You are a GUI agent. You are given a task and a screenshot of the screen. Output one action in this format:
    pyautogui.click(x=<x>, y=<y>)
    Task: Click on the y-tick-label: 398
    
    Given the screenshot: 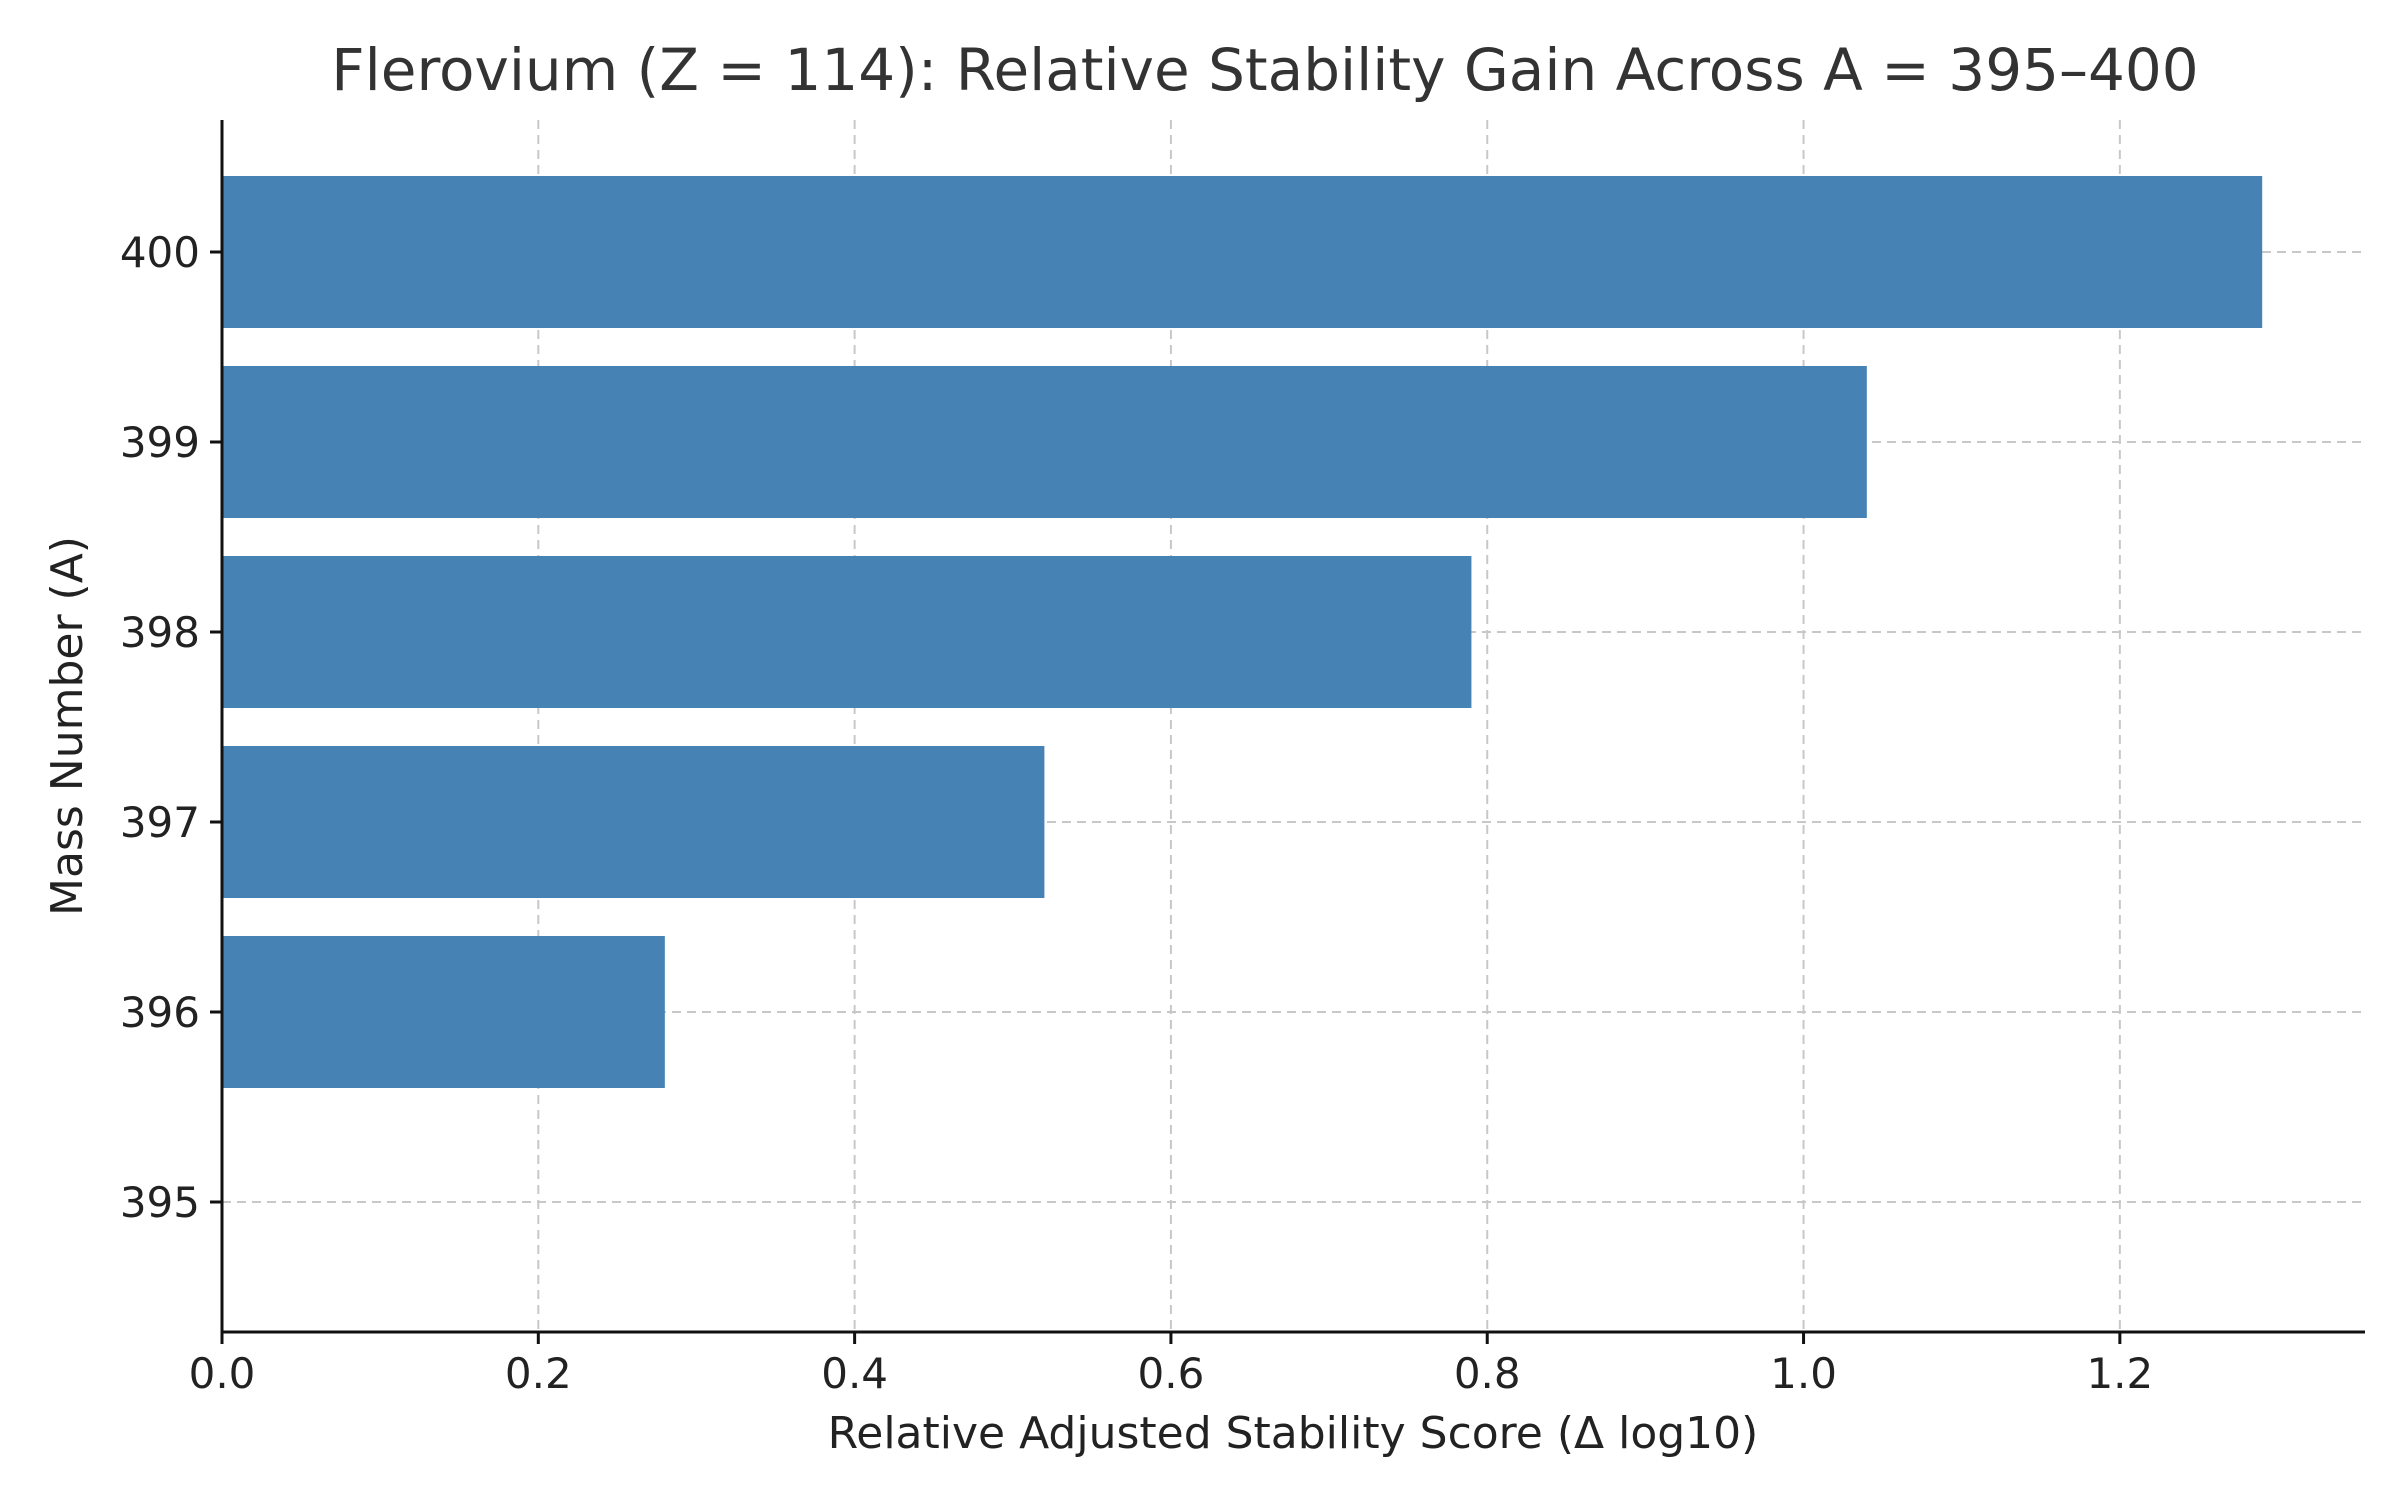 What is the action you would take?
    pyautogui.click(x=160, y=632)
    